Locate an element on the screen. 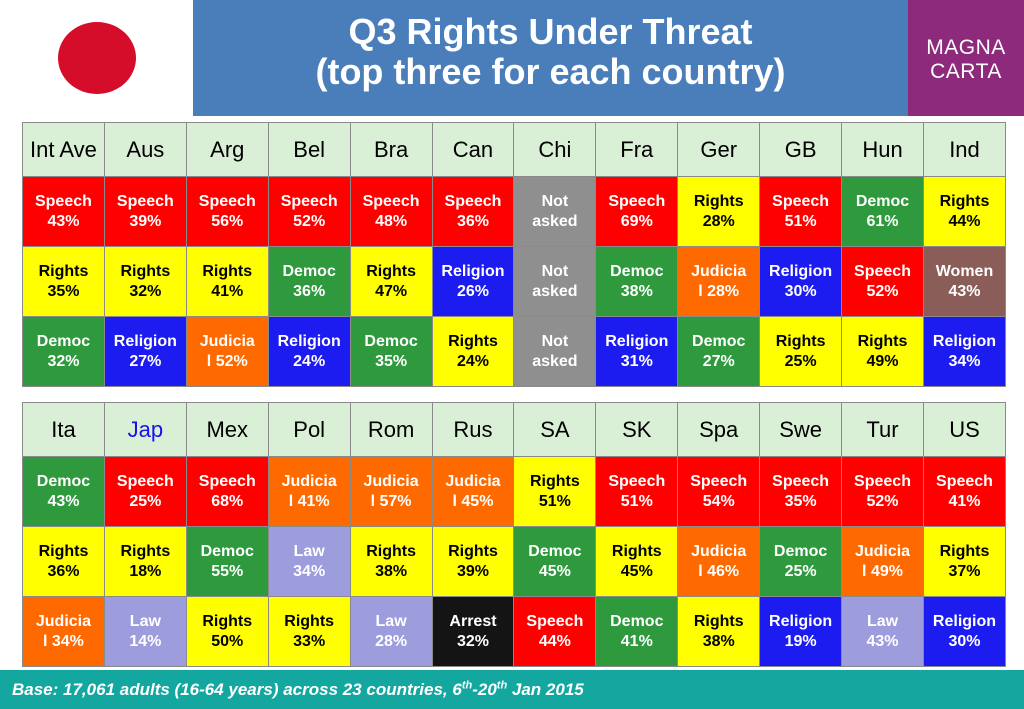 The height and width of the screenshot is (709, 1024). cell-value: 26% is located at coordinates (472, 291).